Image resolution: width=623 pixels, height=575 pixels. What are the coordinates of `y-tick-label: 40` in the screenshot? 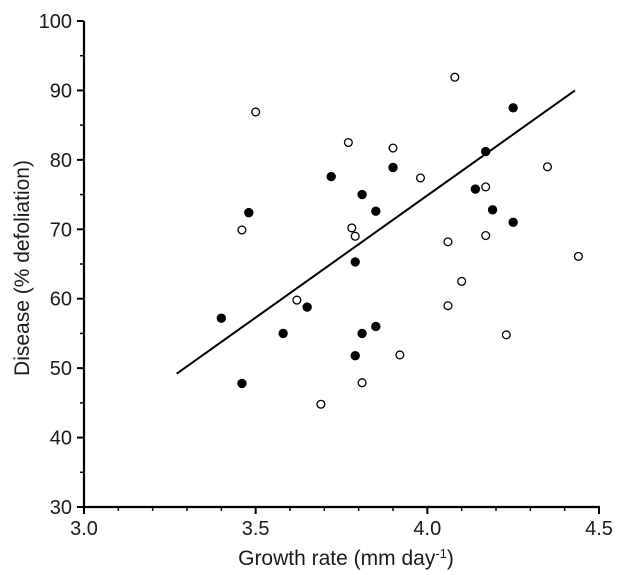 It's located at (61, 439).